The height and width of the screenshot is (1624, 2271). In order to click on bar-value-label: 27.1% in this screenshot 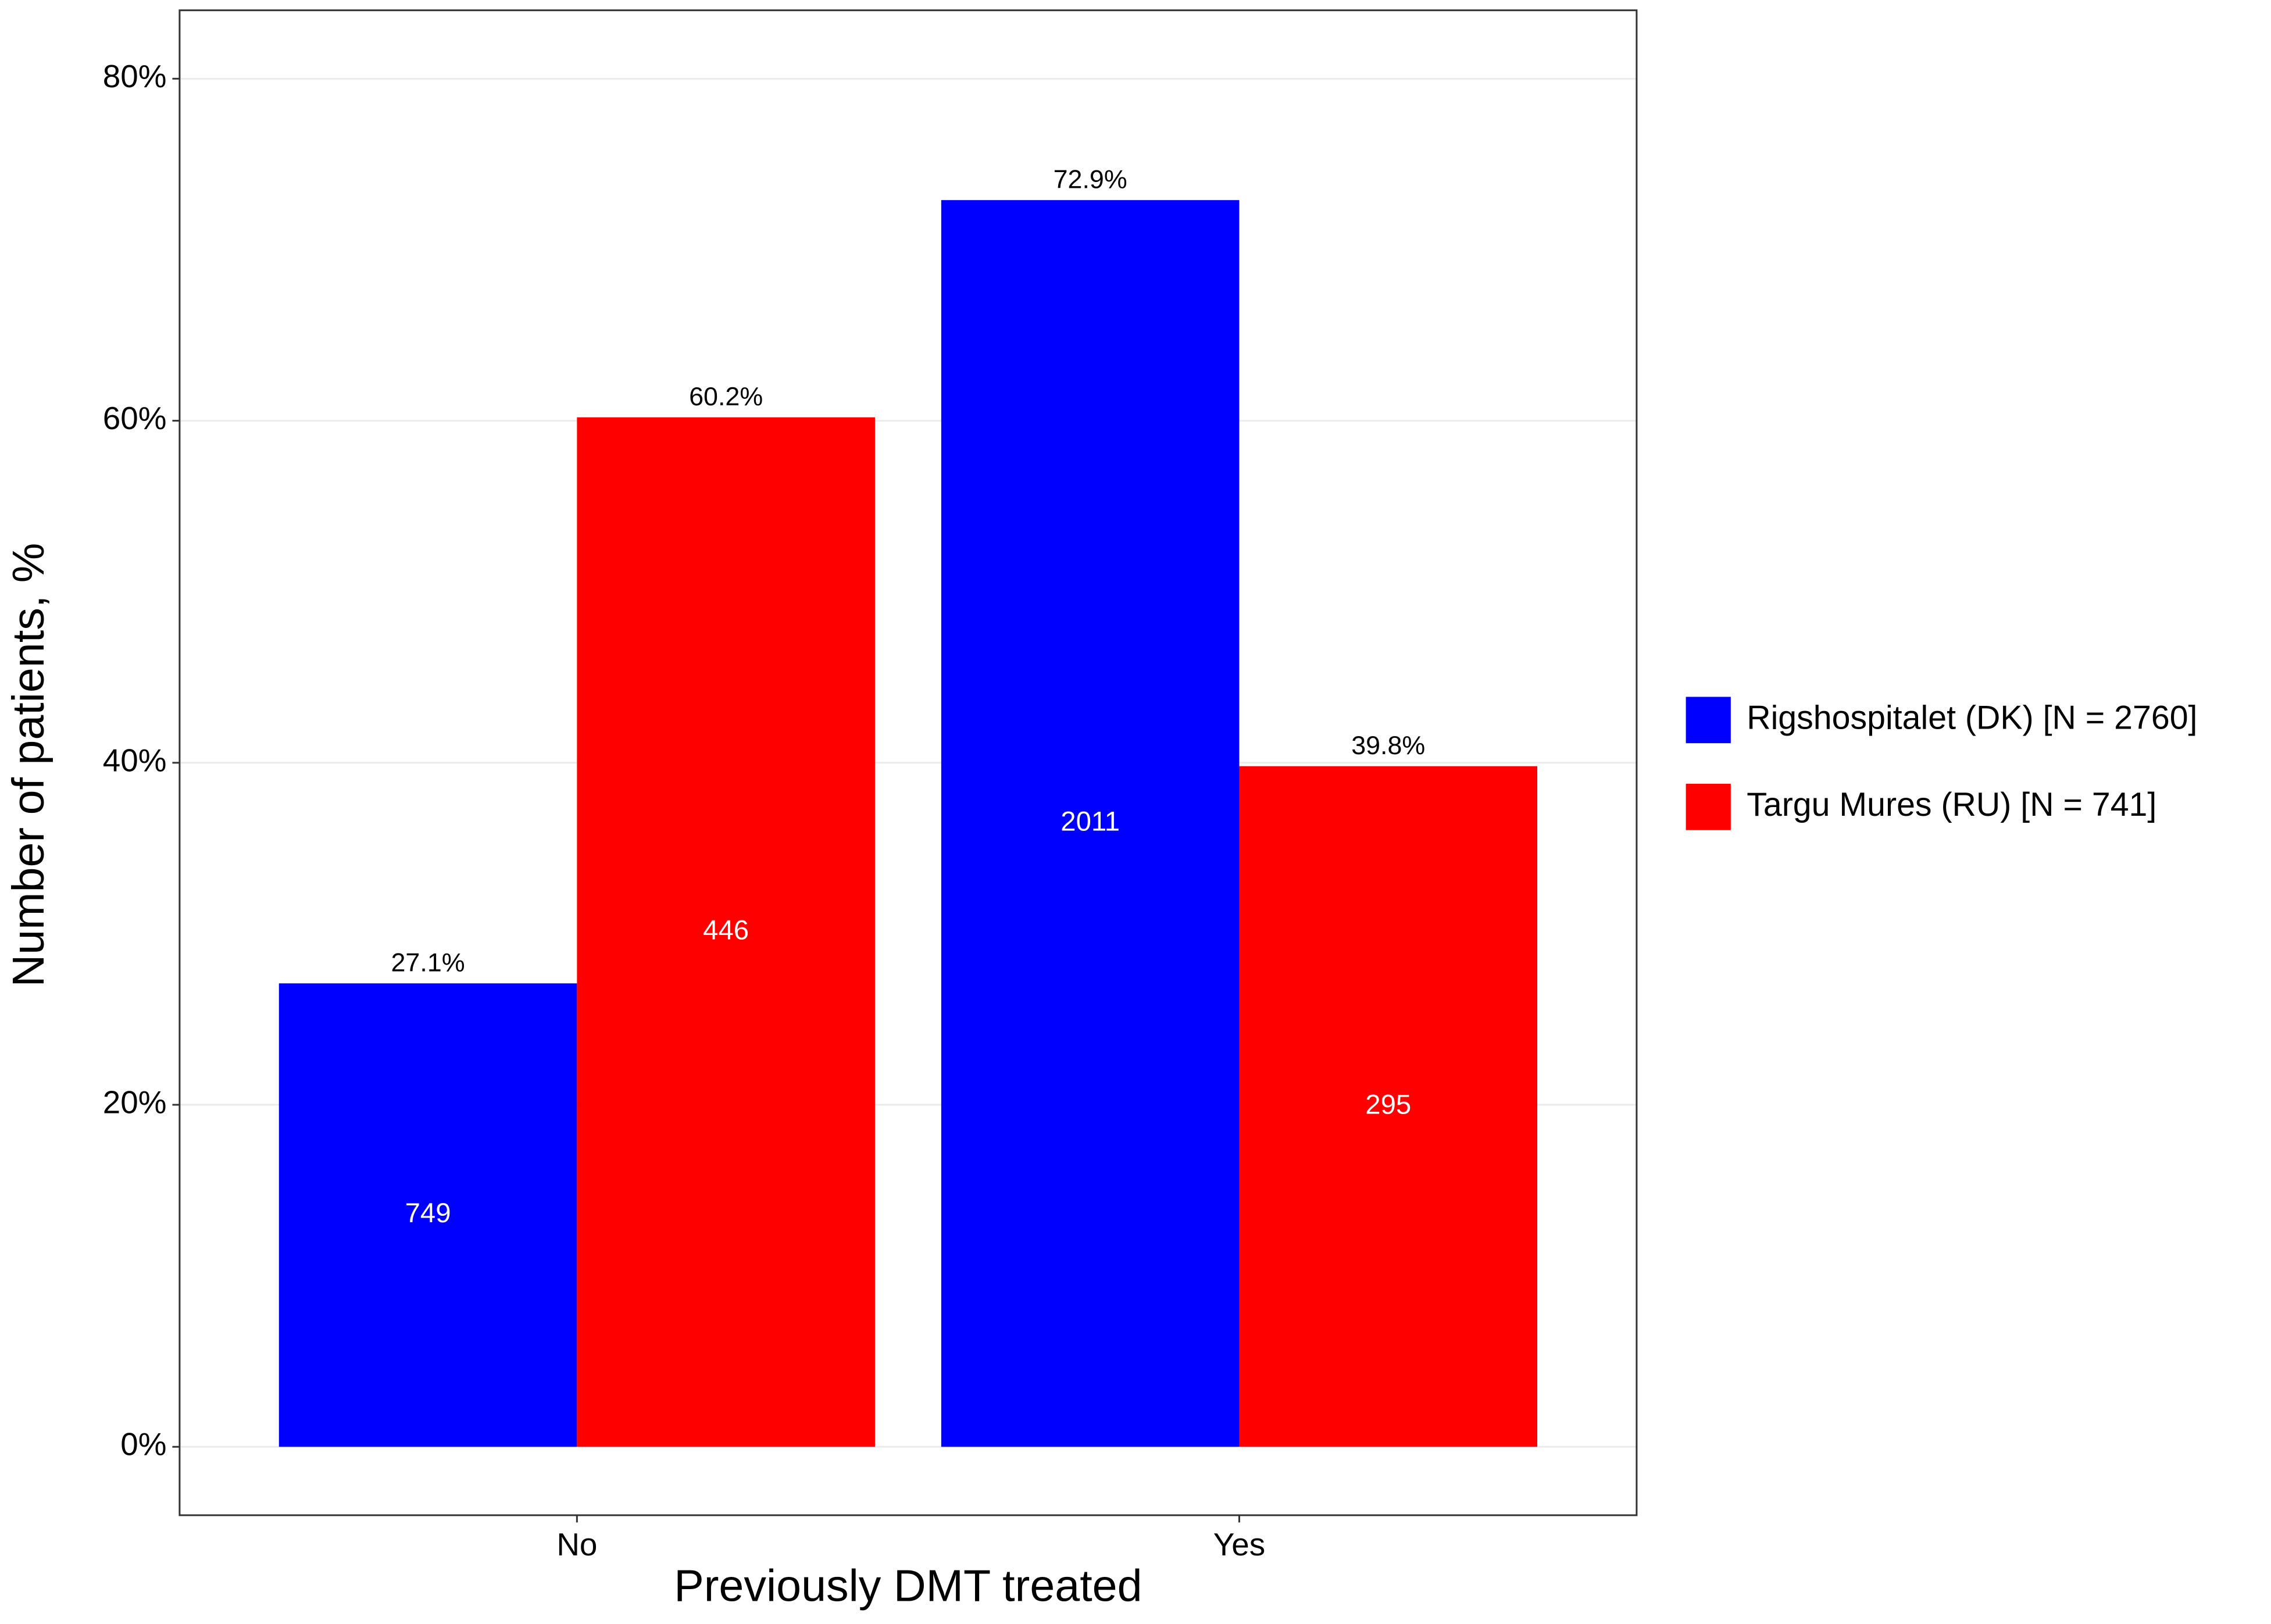, I will do `click(428, 962)`.